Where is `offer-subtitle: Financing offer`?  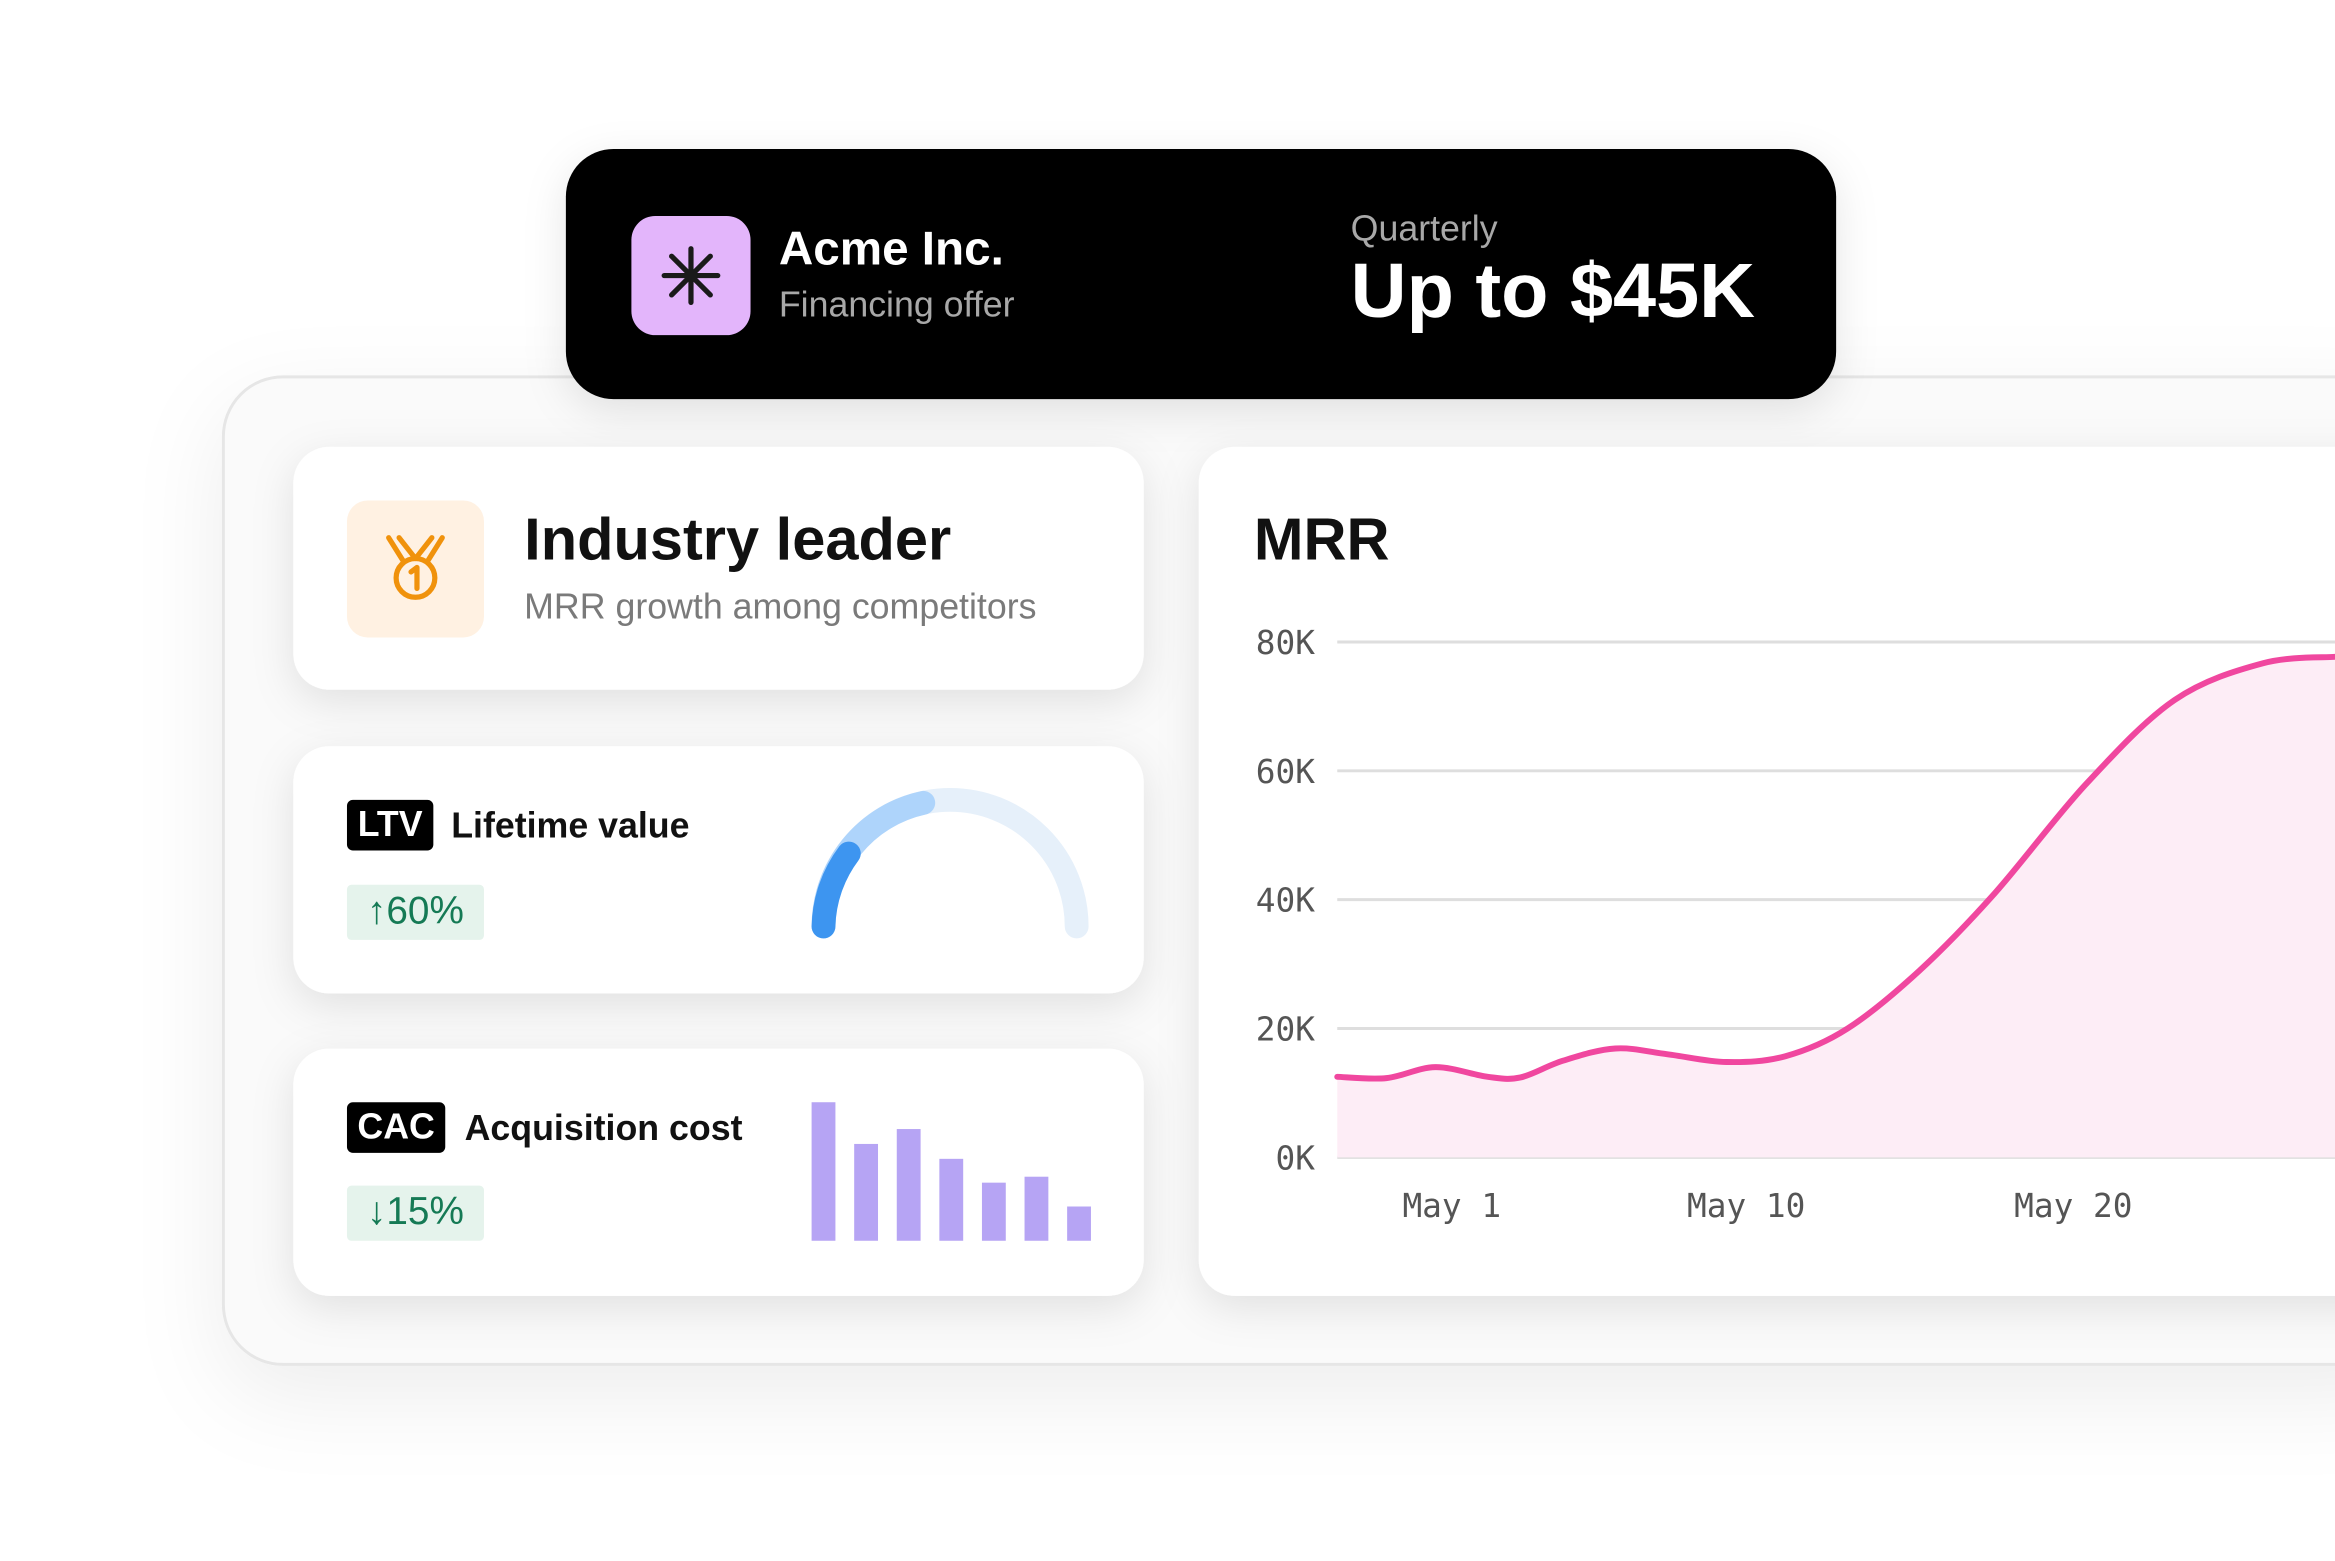 offer-subtitle: Financing offer is located at coordinates (897, 304).